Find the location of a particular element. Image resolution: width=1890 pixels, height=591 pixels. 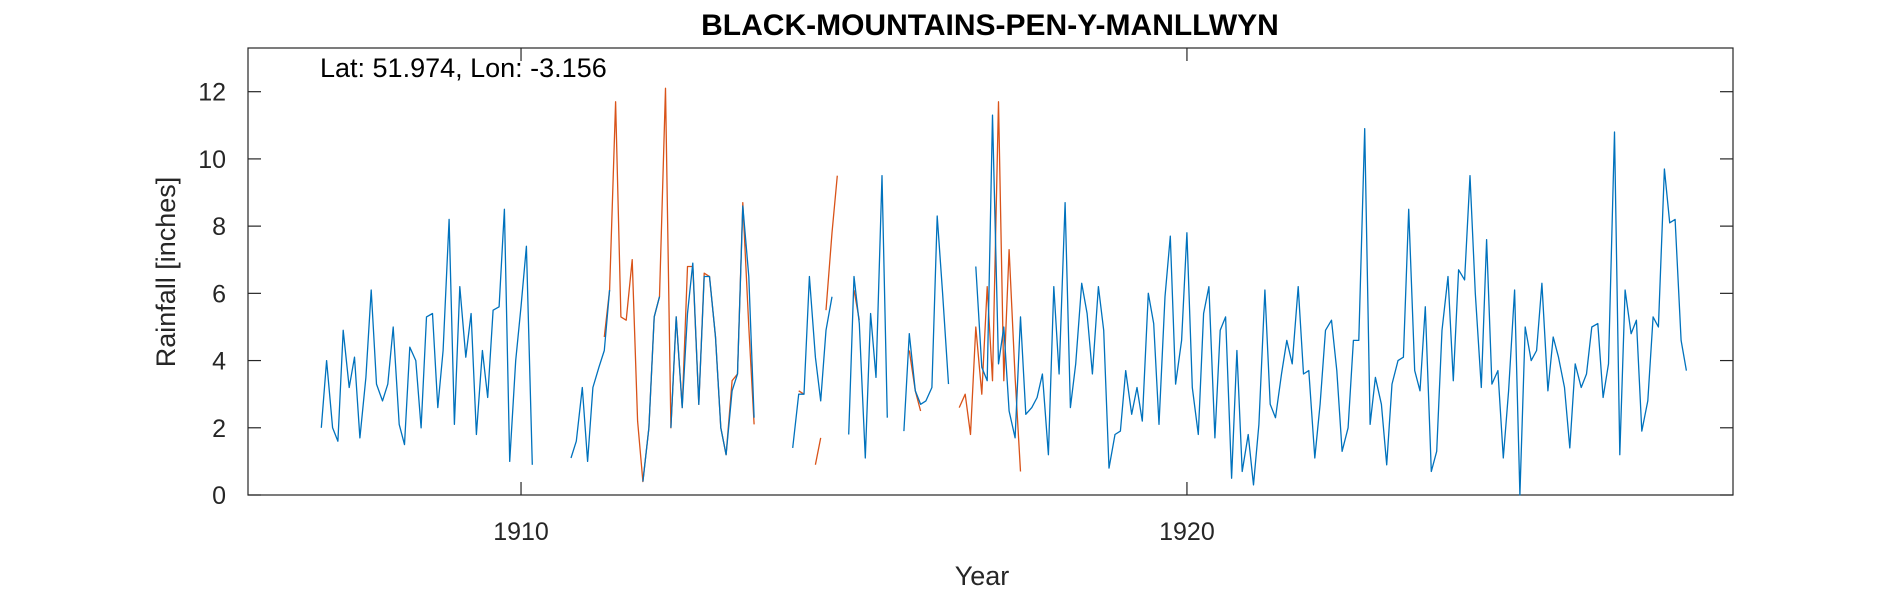

x-tick-label: 1910 is located at coordinates (521, 532).